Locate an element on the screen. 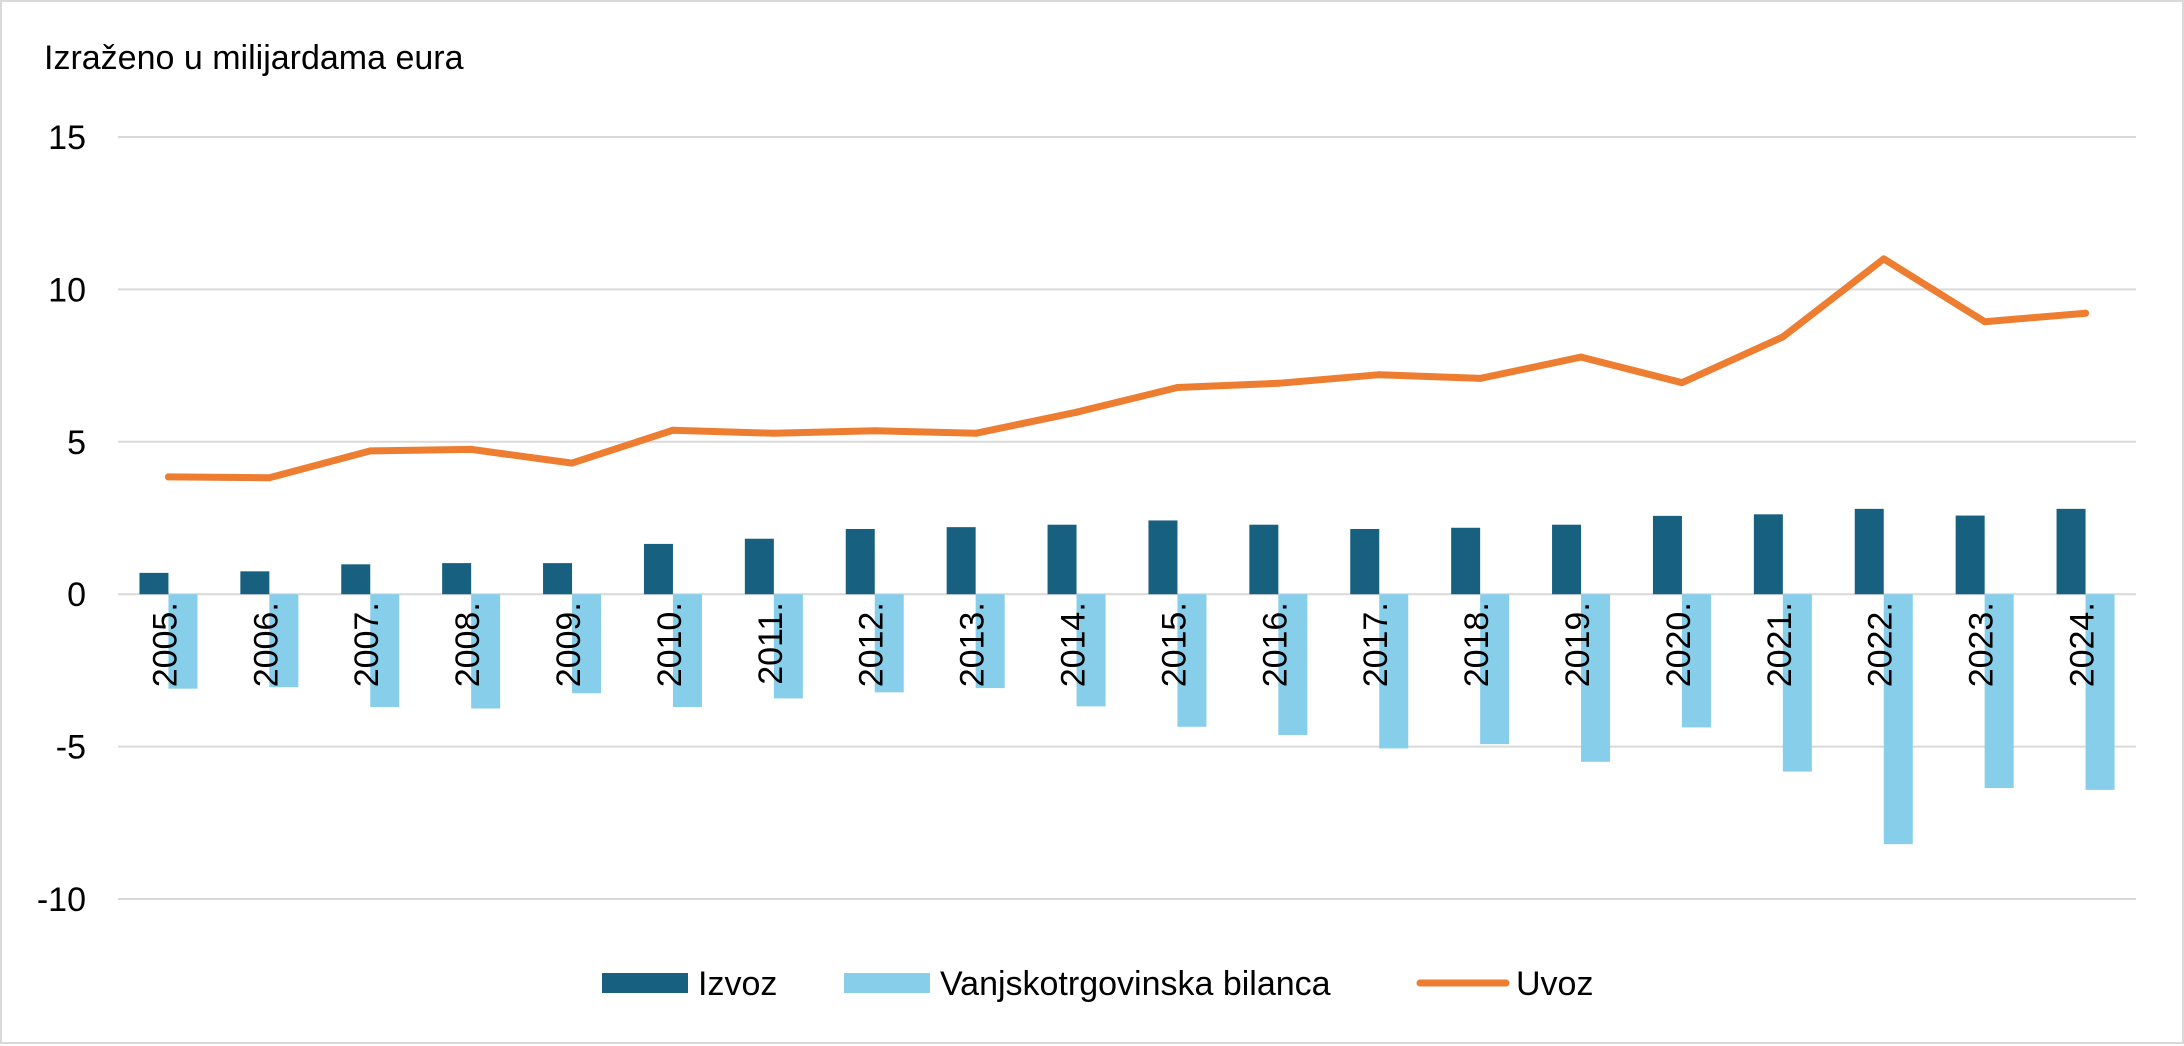  x-tick-label-8: 2013. is located at coordinates (973, 644).